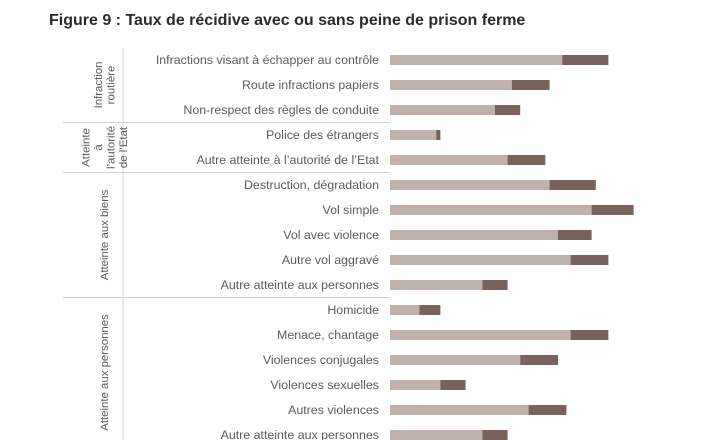 The image size is (712, 440). What do you see at coordinates (328, 335) in the screenshot?
I see `category-label: Menace, chantage` at bounding box center [328, 335].